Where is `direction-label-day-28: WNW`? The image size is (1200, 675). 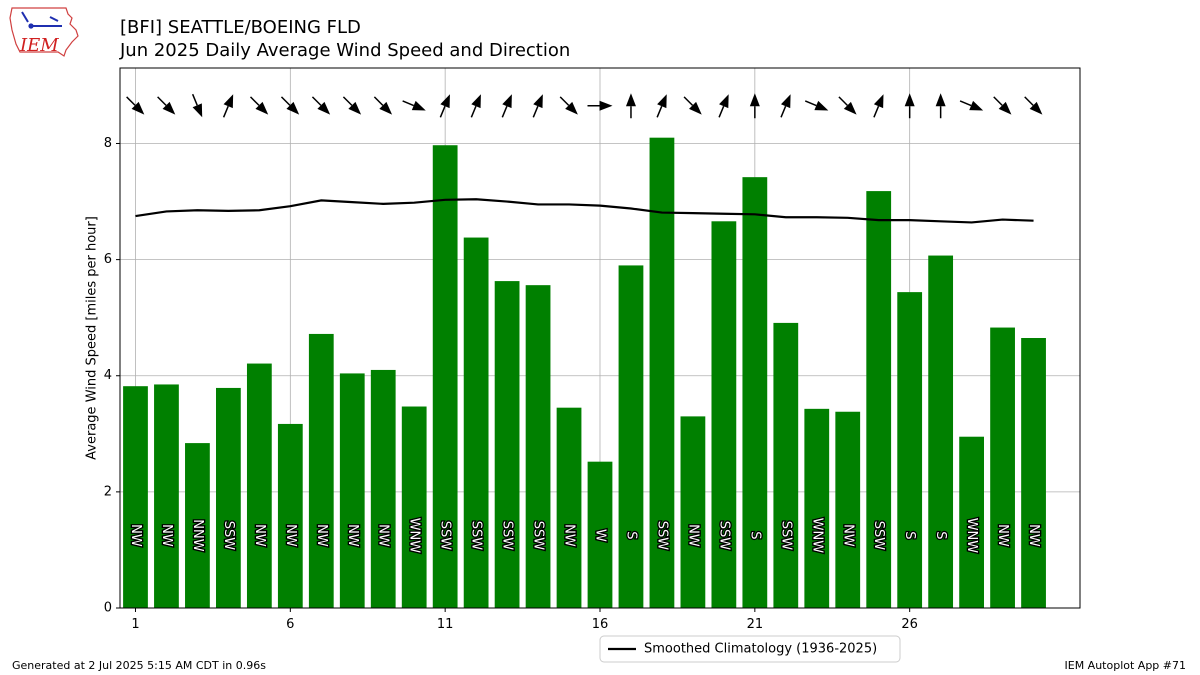
direction-label-day-28: WNW is located at coordinates (971, 536).